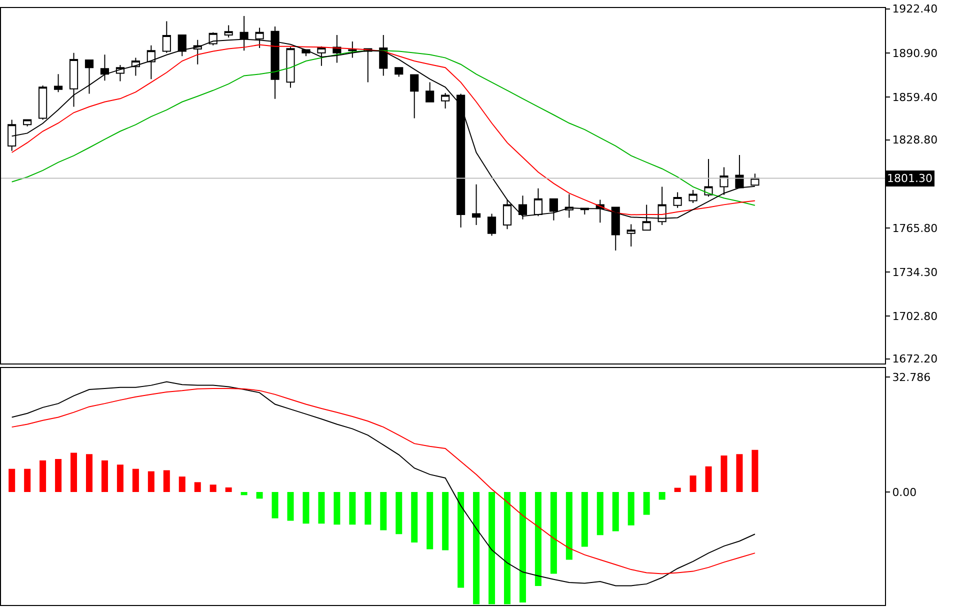  Describe the element at coordinates (911, 377) in the screenshot. I see `y-tick-label: 32.786` at that location.